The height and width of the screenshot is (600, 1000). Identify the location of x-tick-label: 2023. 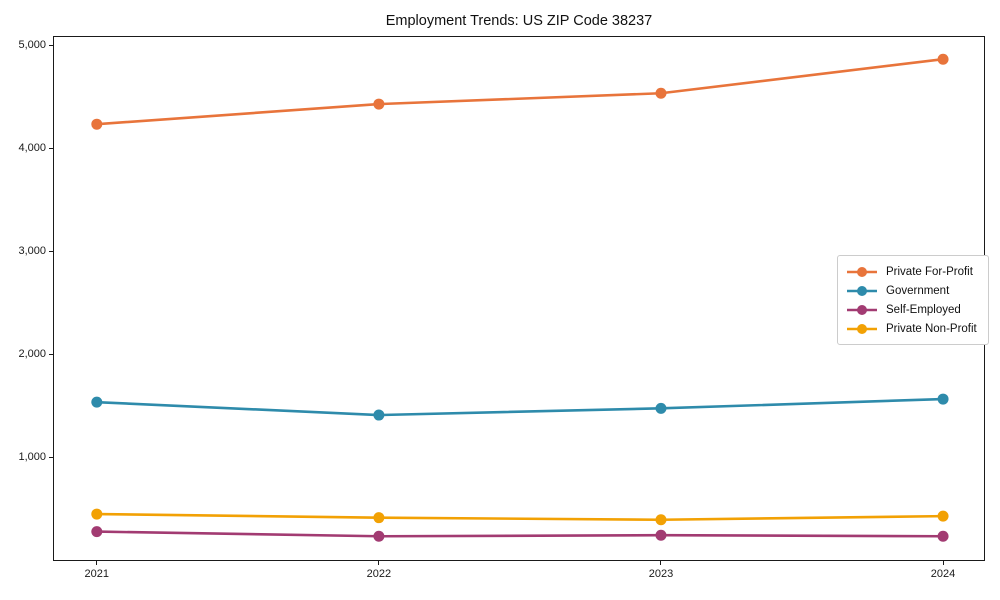
(661, 574).